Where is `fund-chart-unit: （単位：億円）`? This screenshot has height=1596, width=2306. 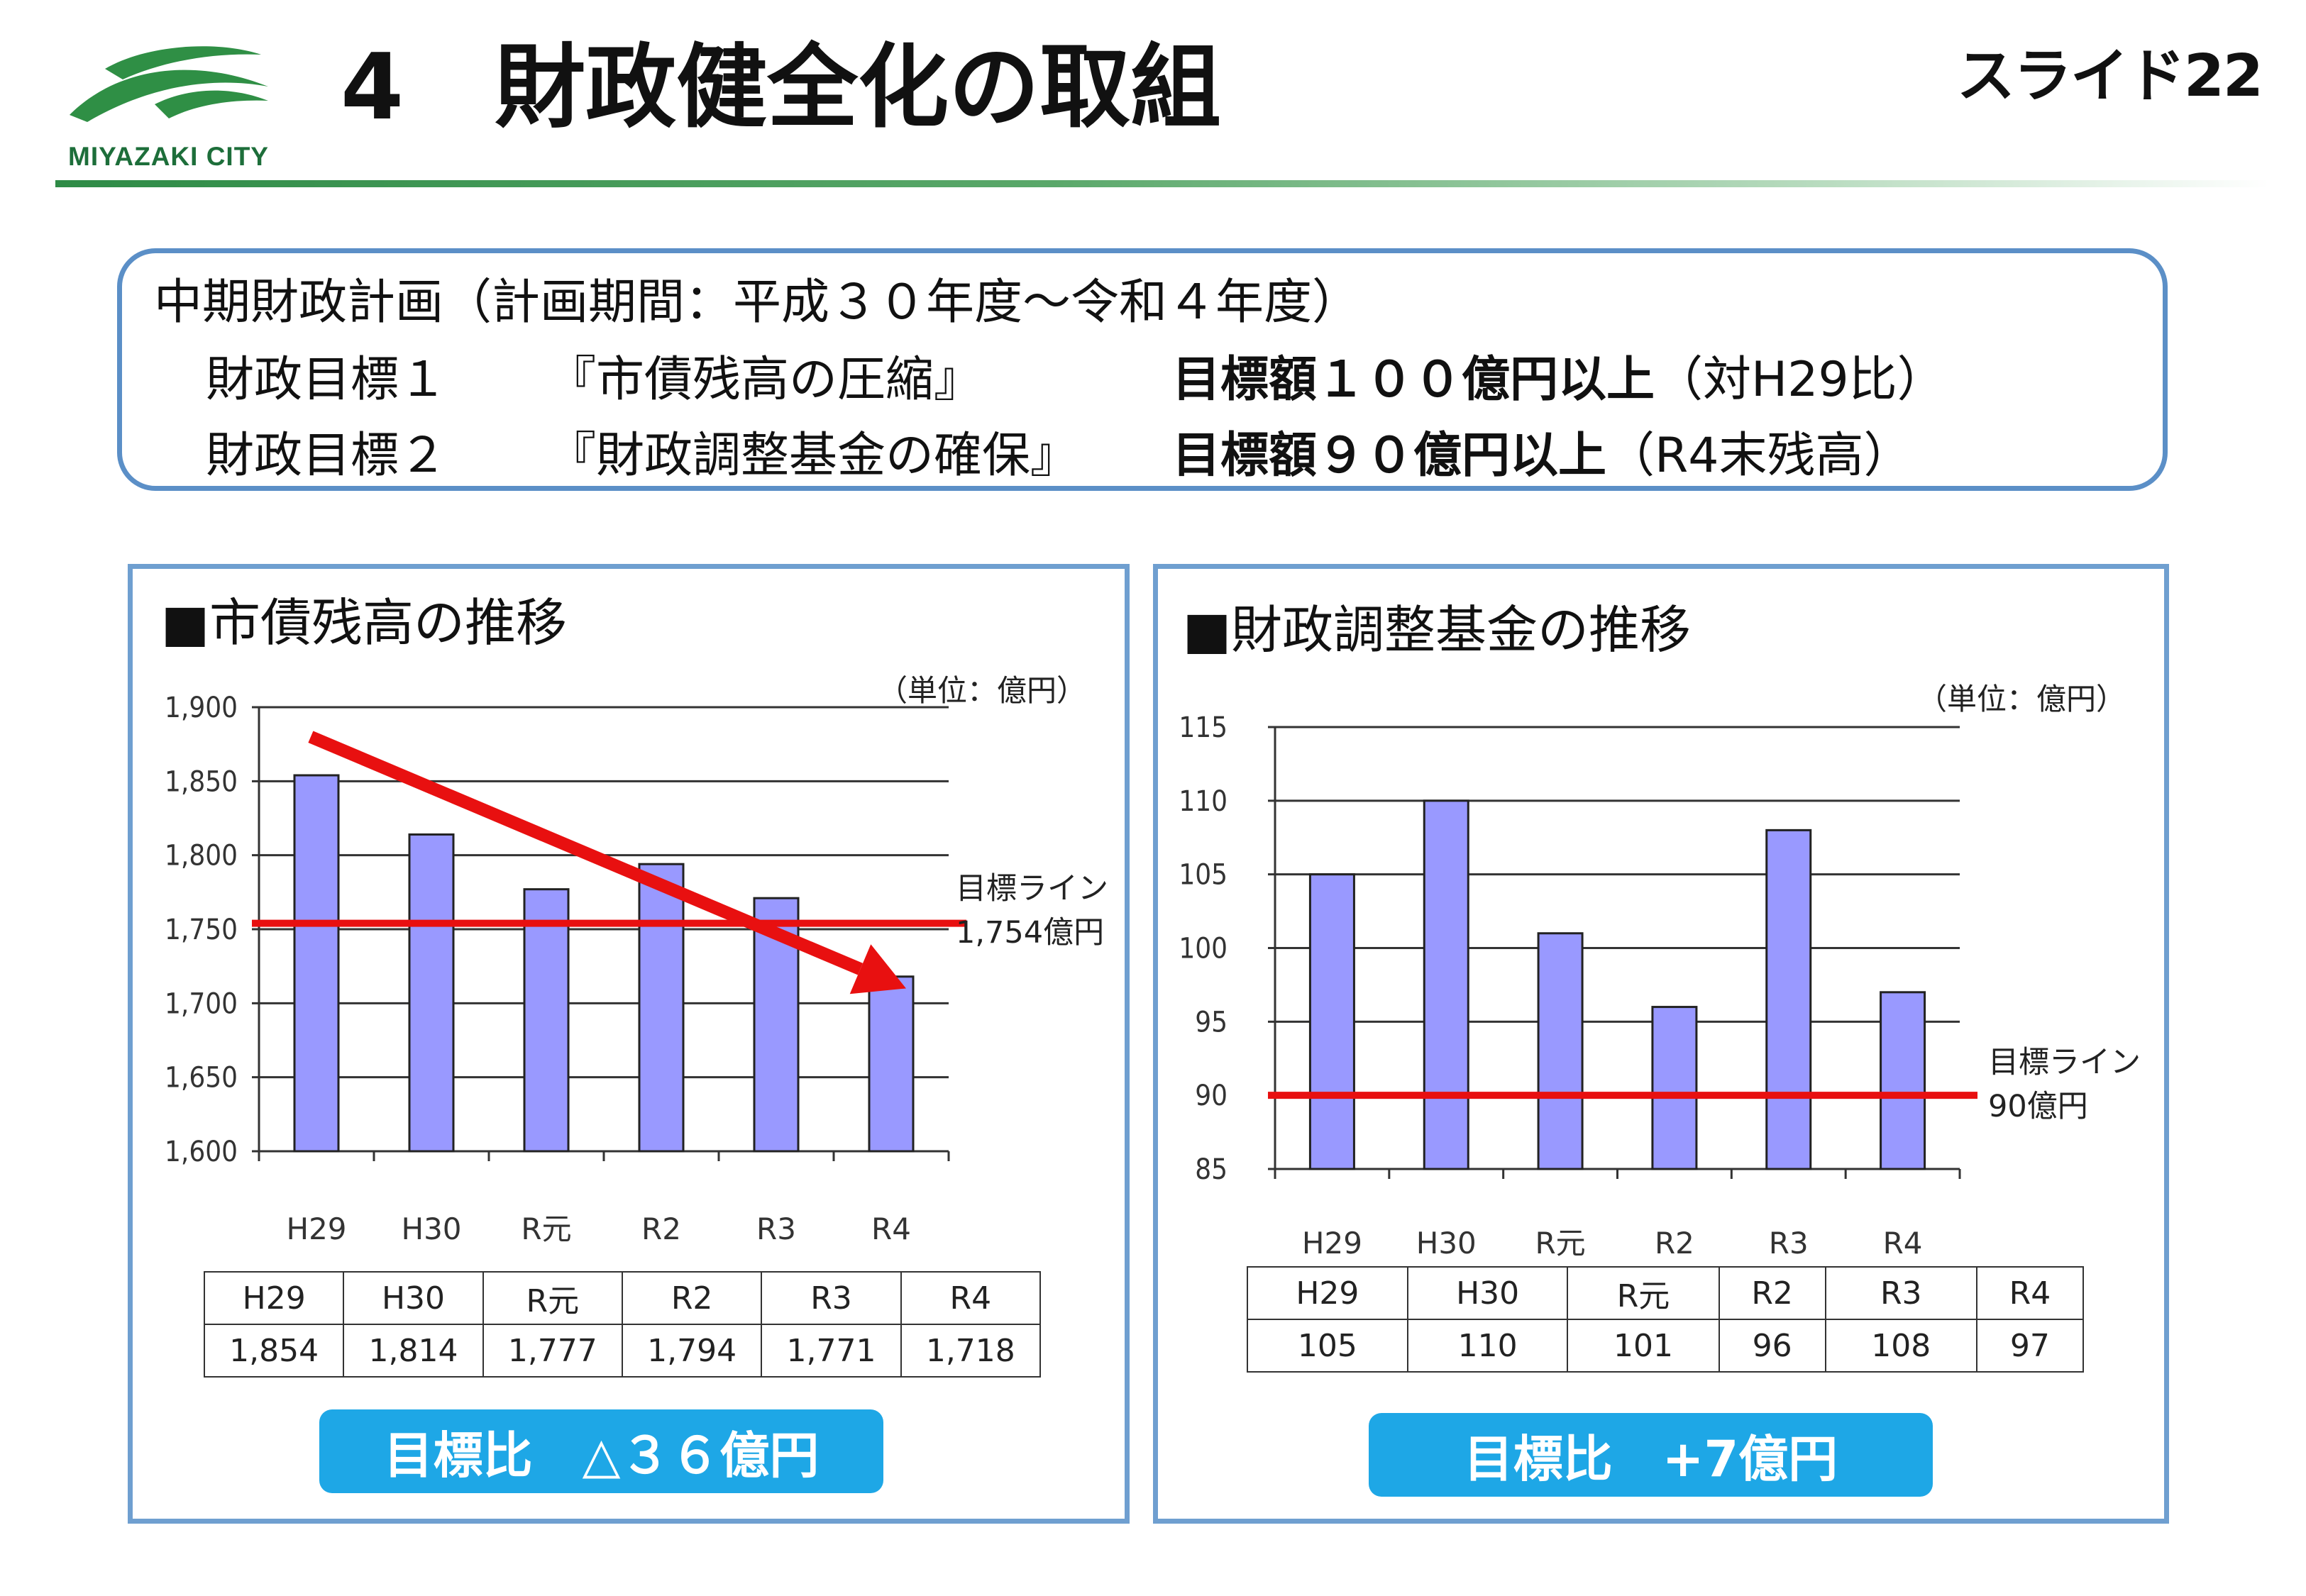 fund-chart-unit: （単位：億円） is located at coordinates (2022, 699).